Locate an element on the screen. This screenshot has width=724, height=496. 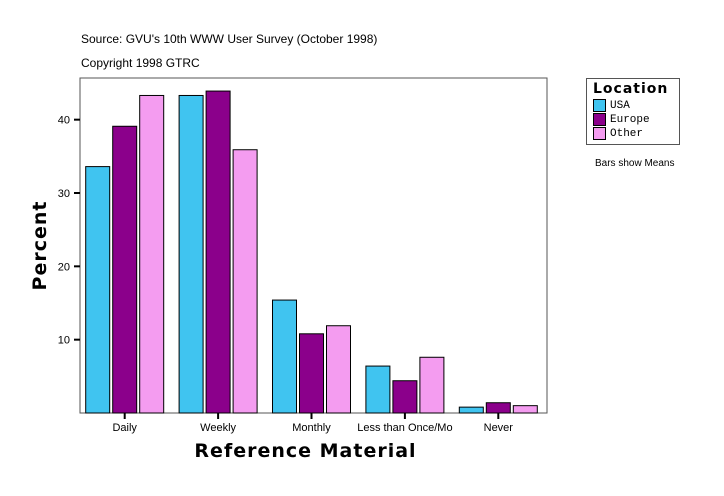
legend-label: Europe is located at coordinates (630, 119).